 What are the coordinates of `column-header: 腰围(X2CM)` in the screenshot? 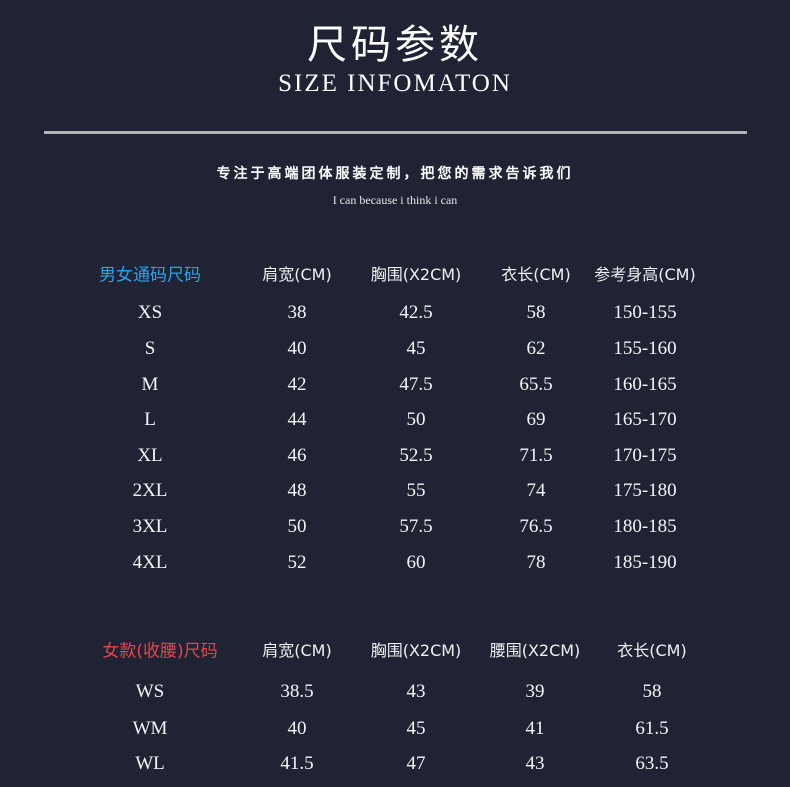 It's located at (535, 650).